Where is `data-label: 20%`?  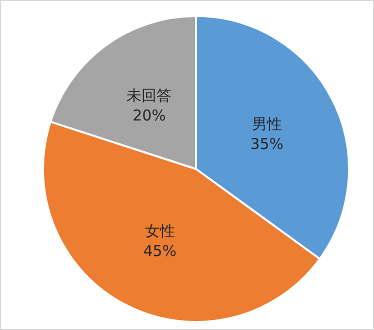
data-label: 20% is located at coordinates (149, 115).